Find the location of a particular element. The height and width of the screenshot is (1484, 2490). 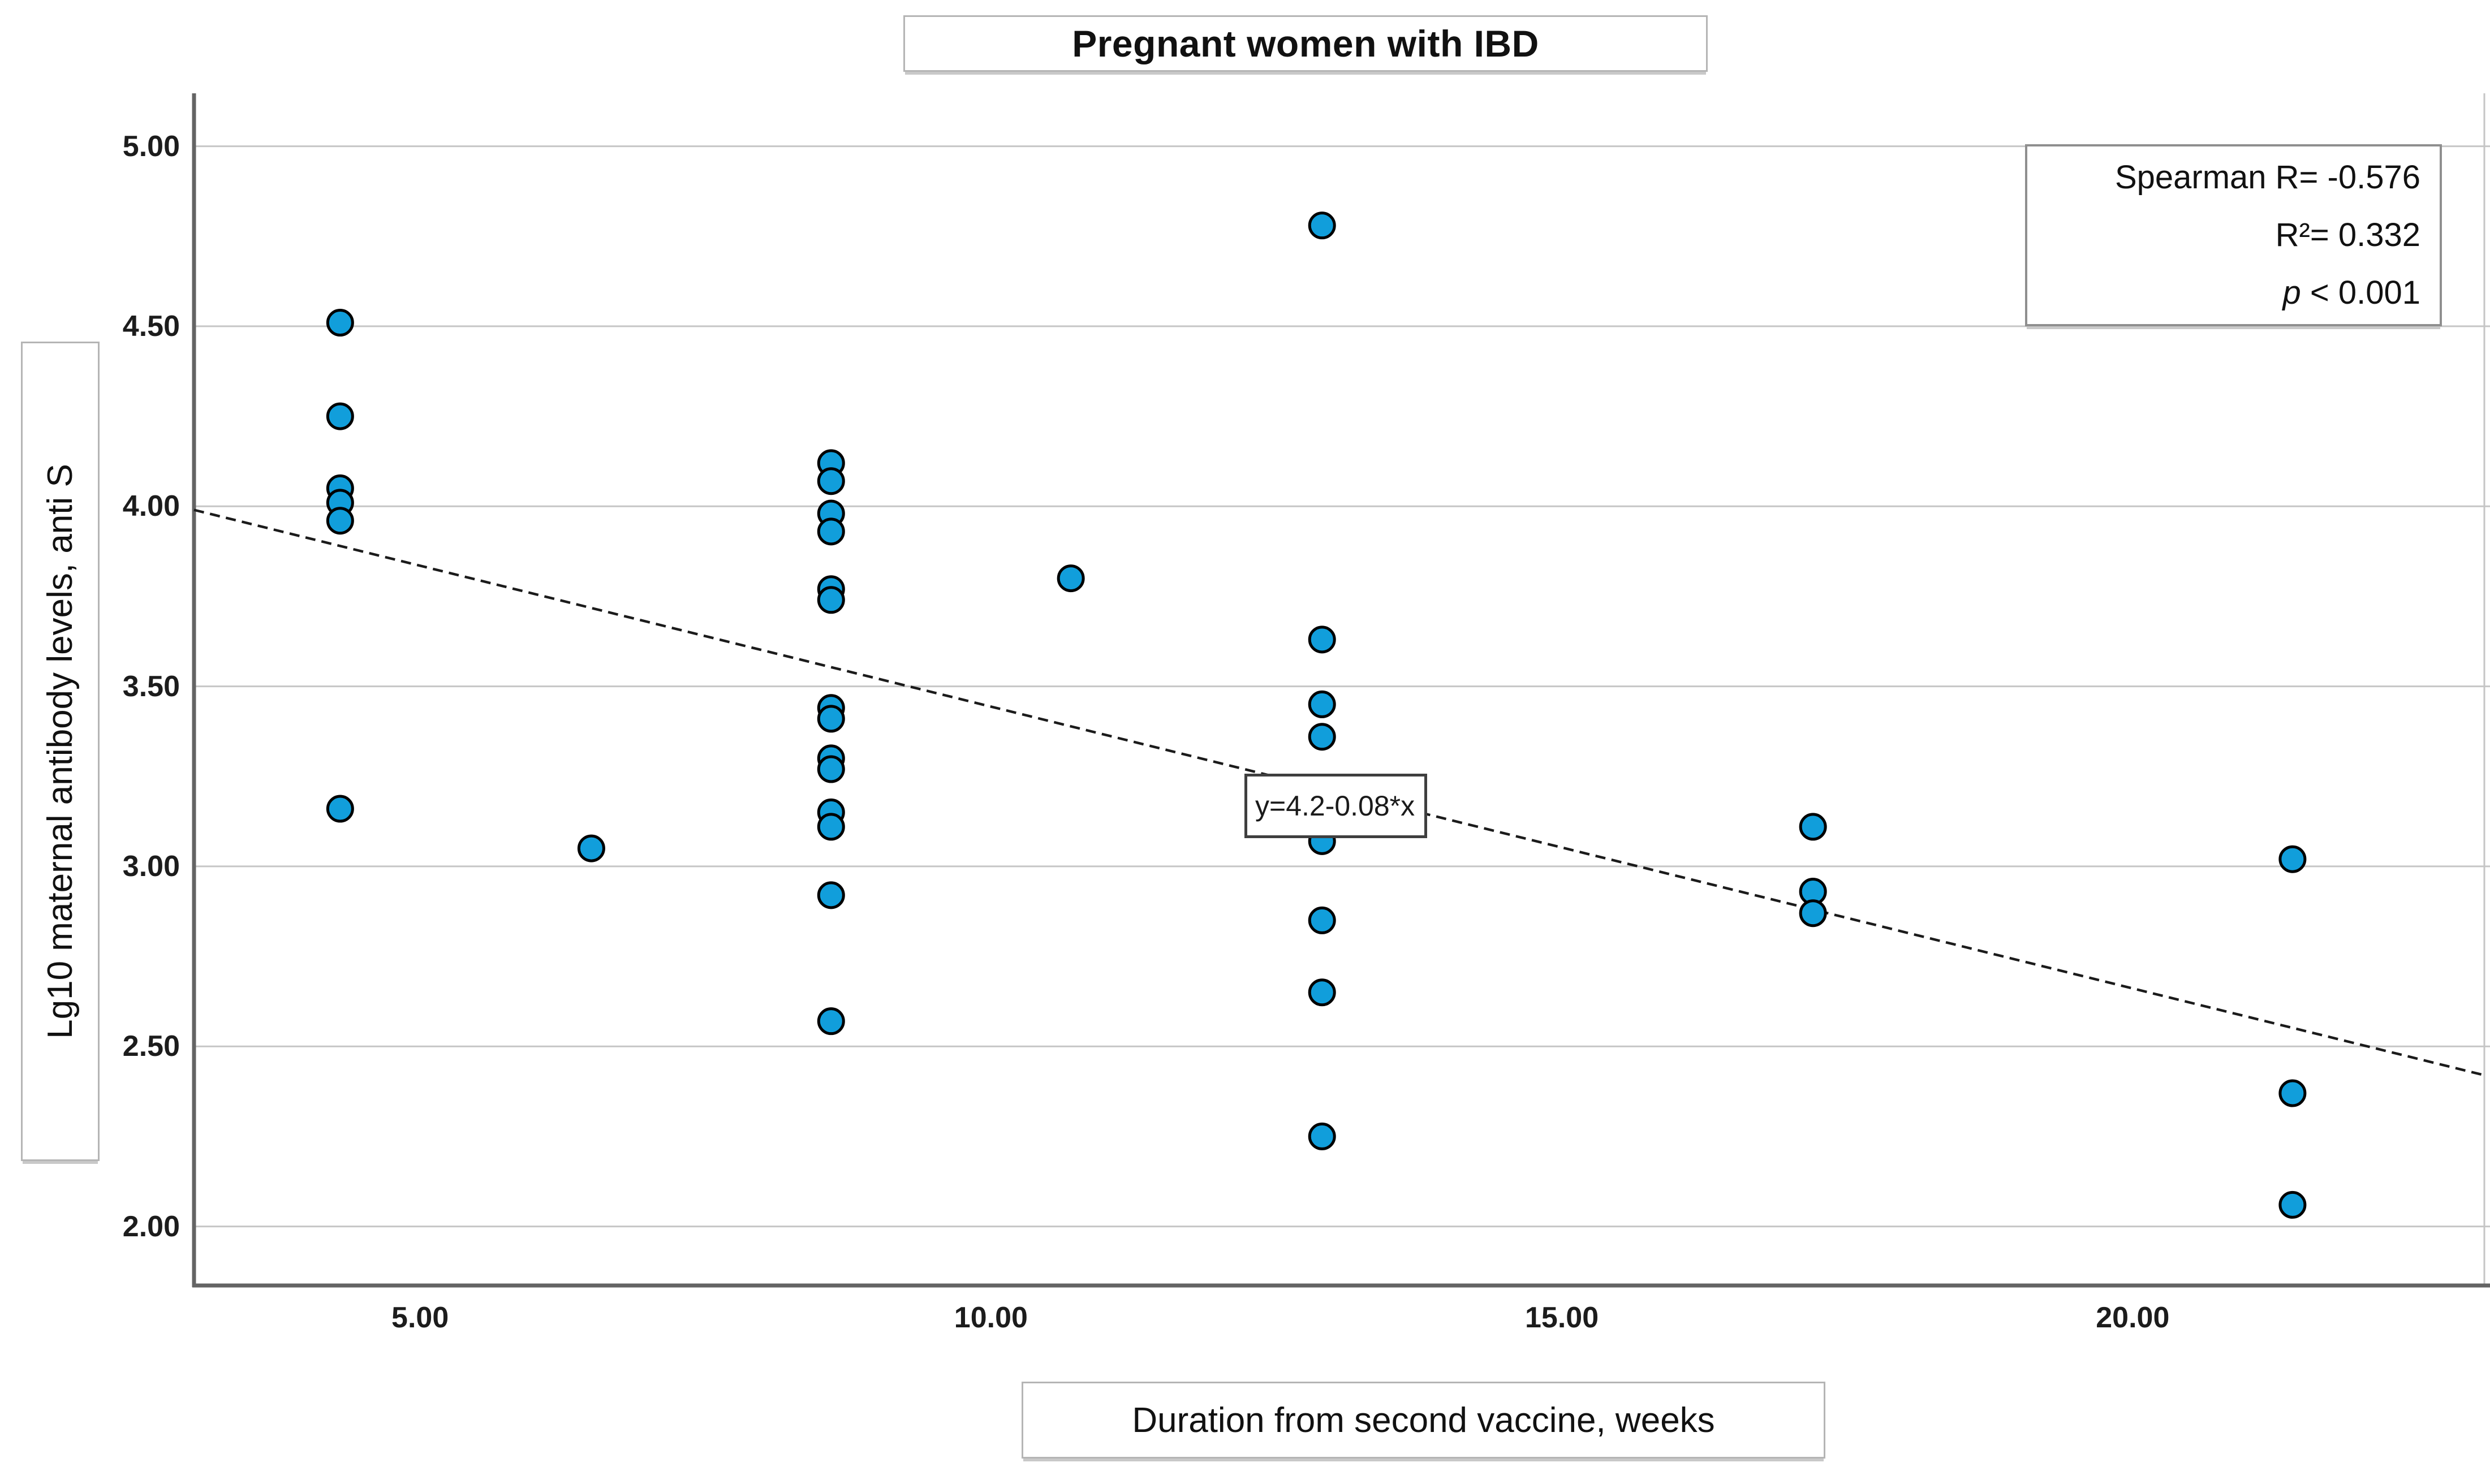

y-axis-title-box: Lg10 maternal antibody levels, anti S is located at coordinates (60, 751).